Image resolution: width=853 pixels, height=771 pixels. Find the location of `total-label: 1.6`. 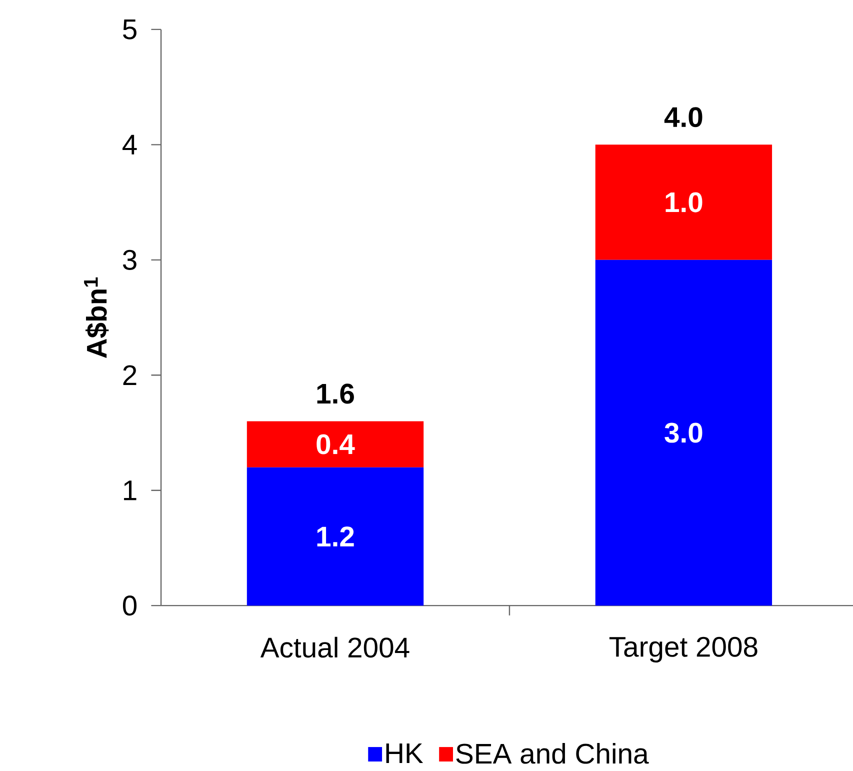

total-label: 1.6 is located at coordinates (335, 393).